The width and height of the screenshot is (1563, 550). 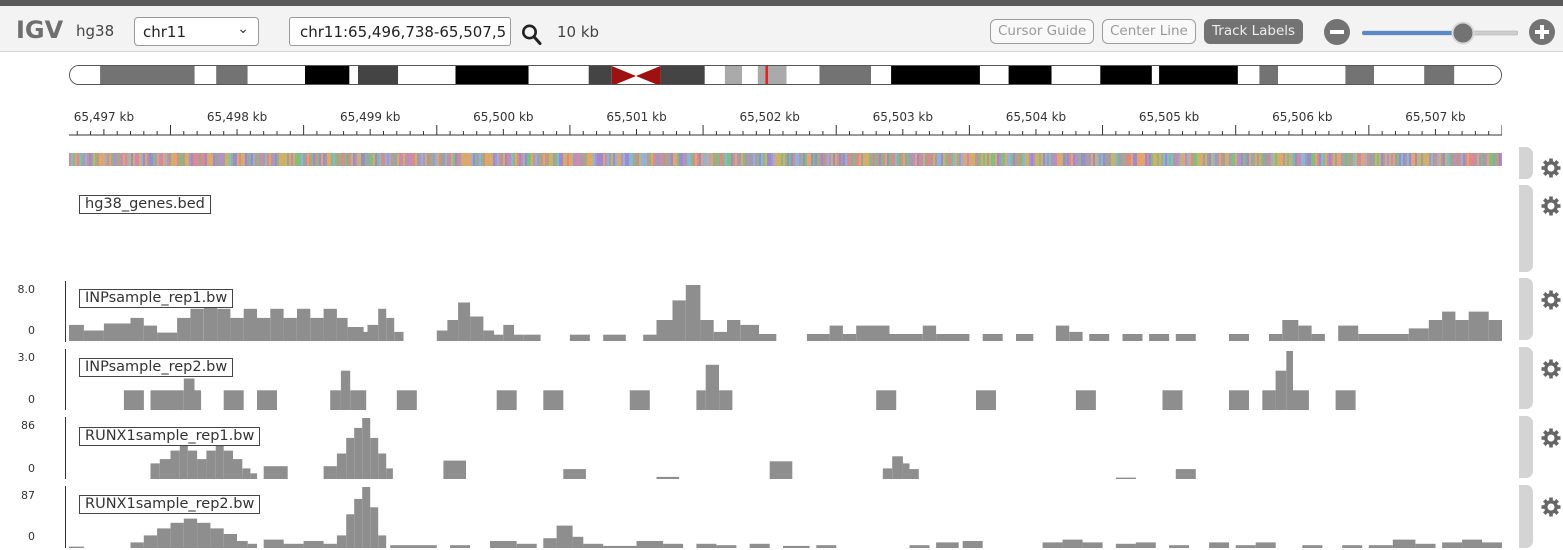 I want to click on ruler-tick-label: 65,498 kb, so click(x=237, y=117).